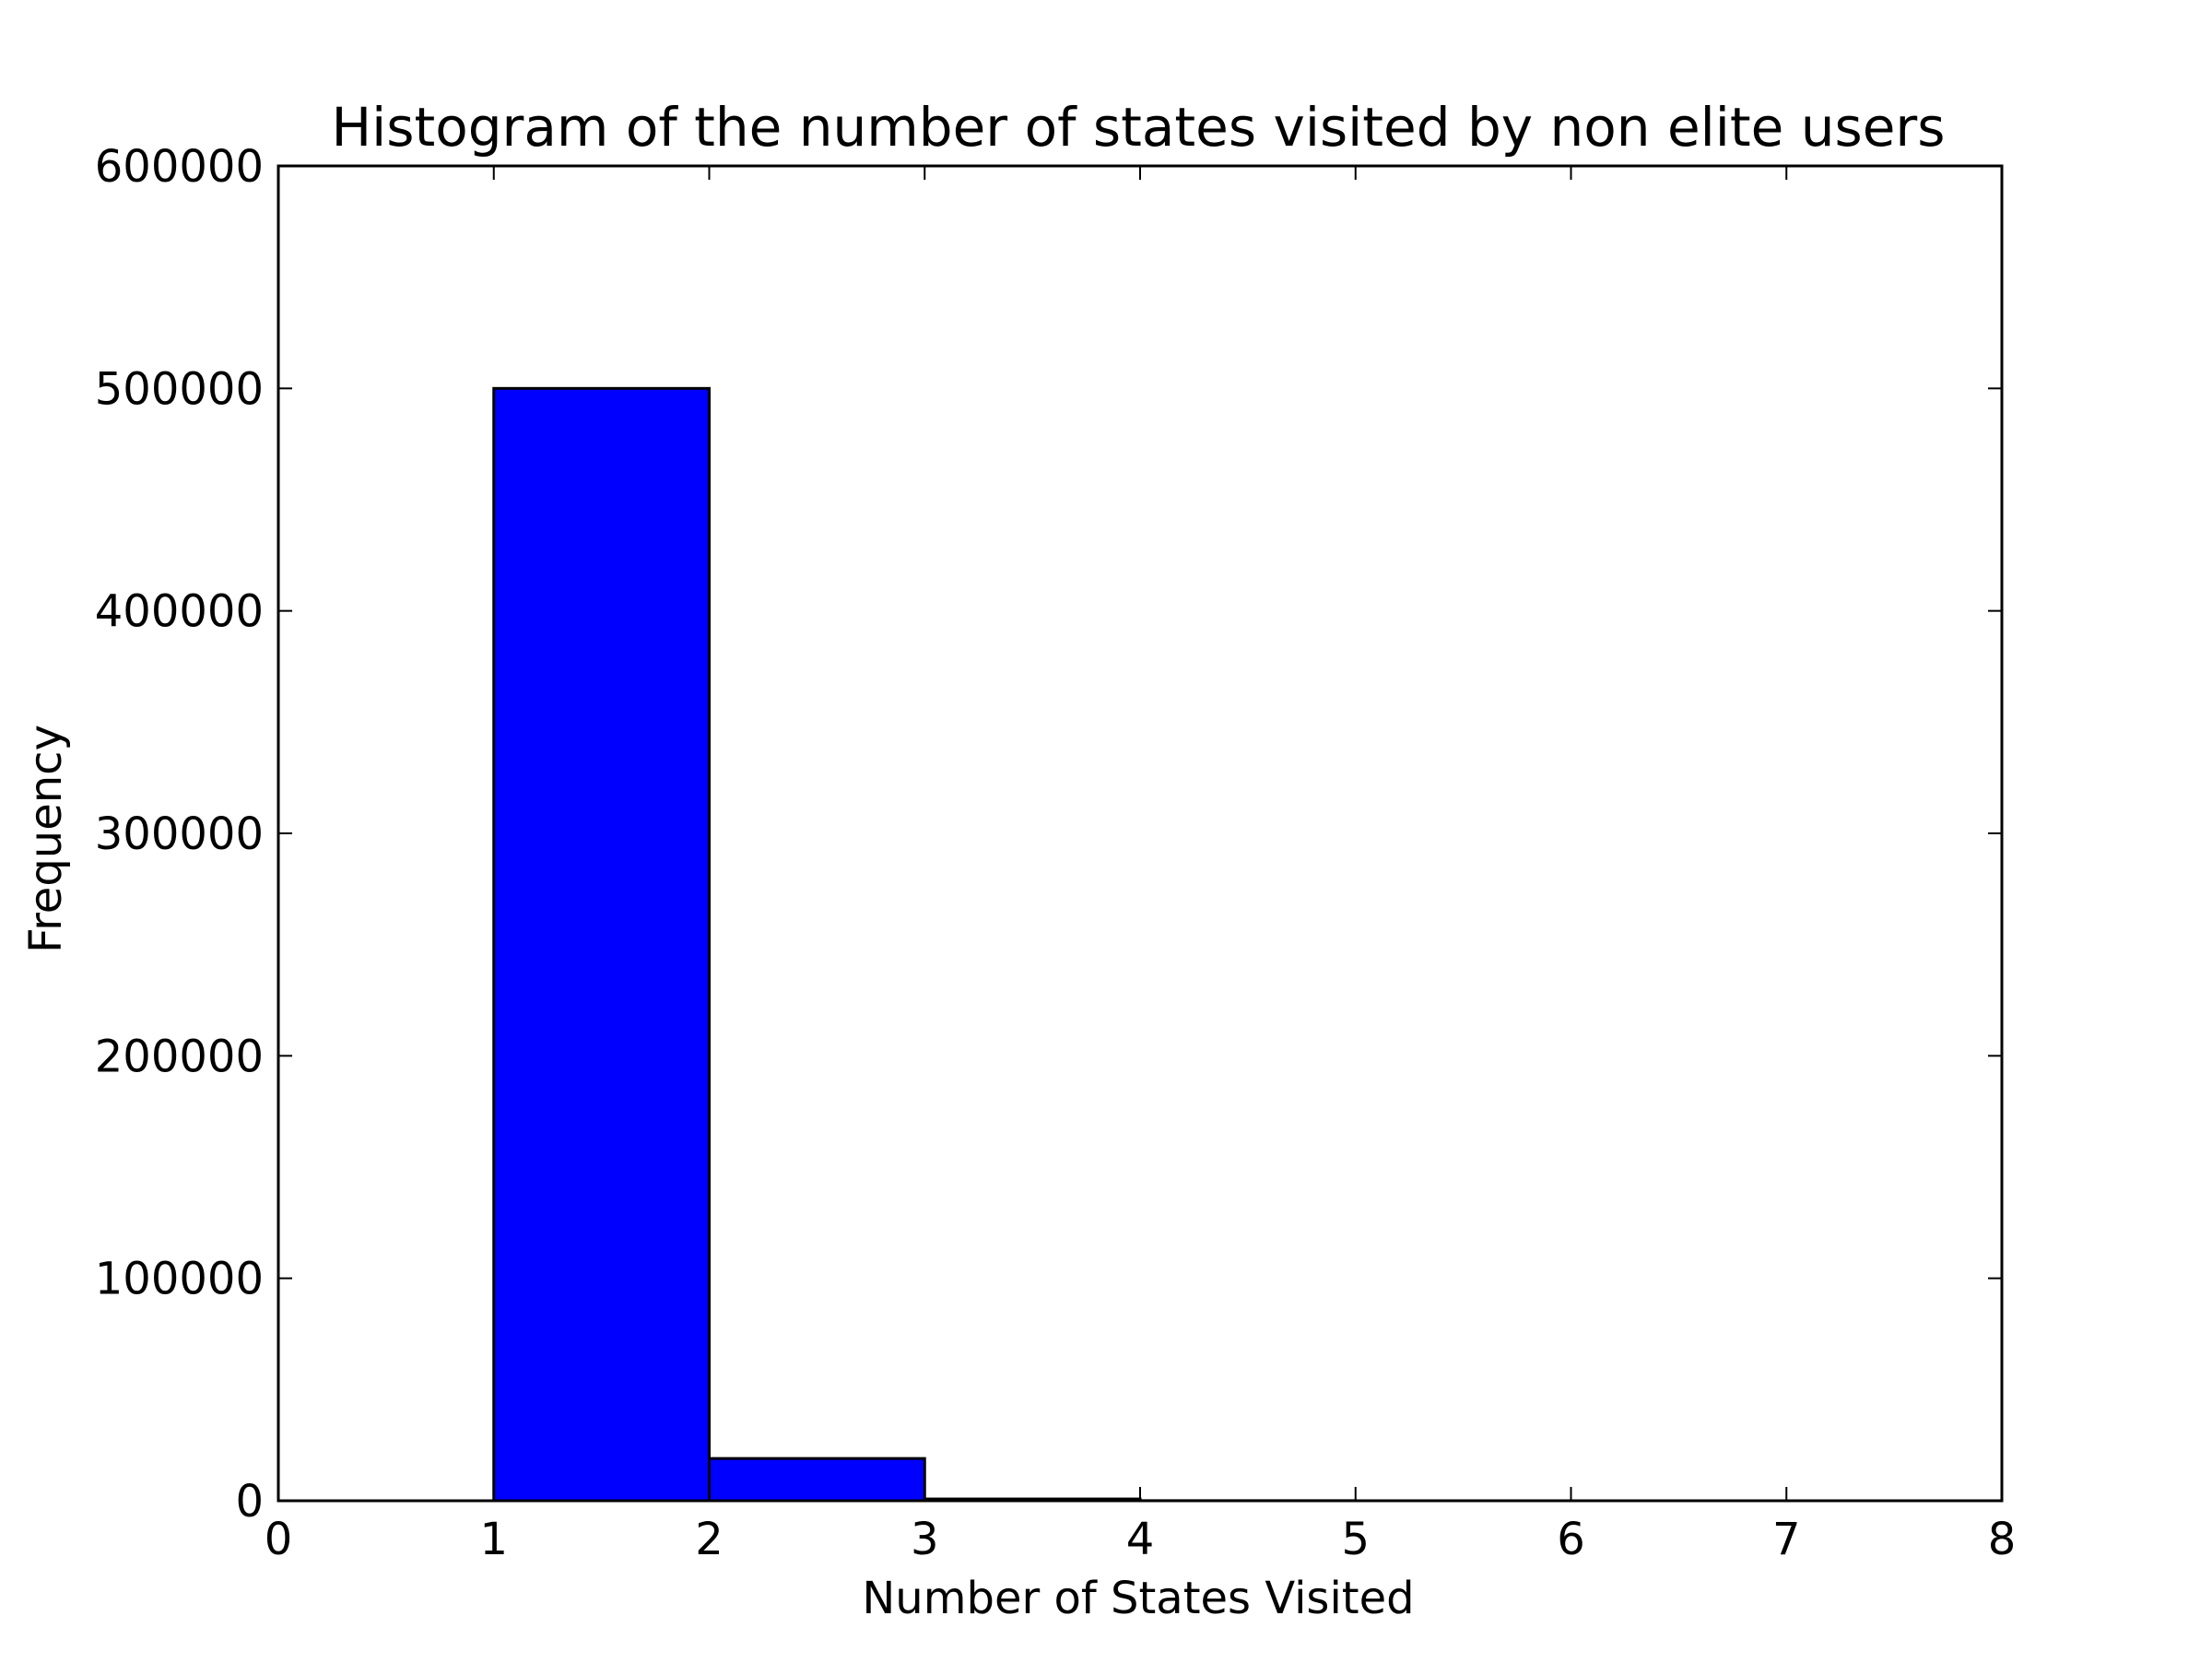 Image resolution: width=2212 pixels, height=1663 pixels. Describe the element at coordinates (1355, 1539) in the screenshot. I see `x-tick-label-5: 5` at that location.